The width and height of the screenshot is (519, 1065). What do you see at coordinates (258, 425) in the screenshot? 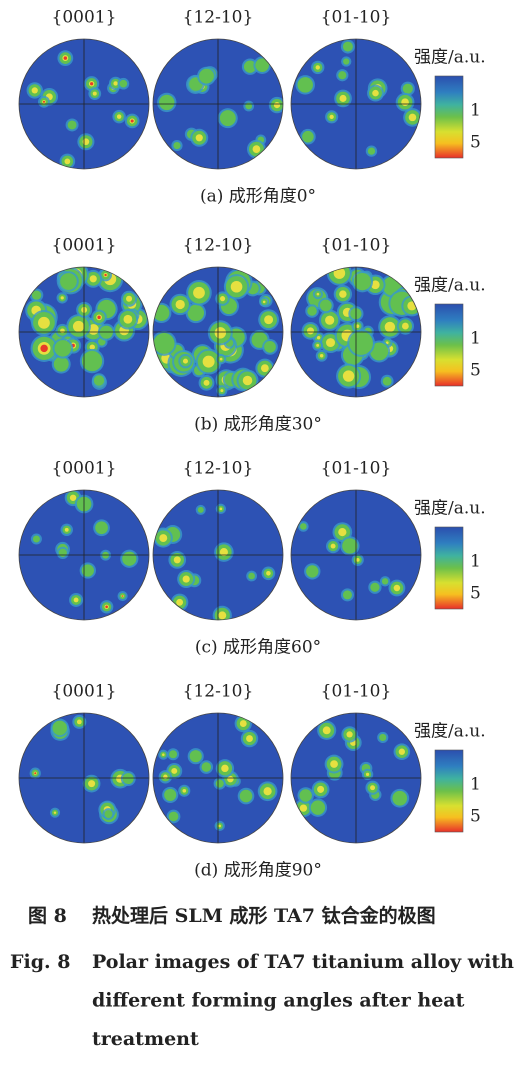
I see `panel-caption: (b) 成形角度30°` at bounding box center [258, 425].